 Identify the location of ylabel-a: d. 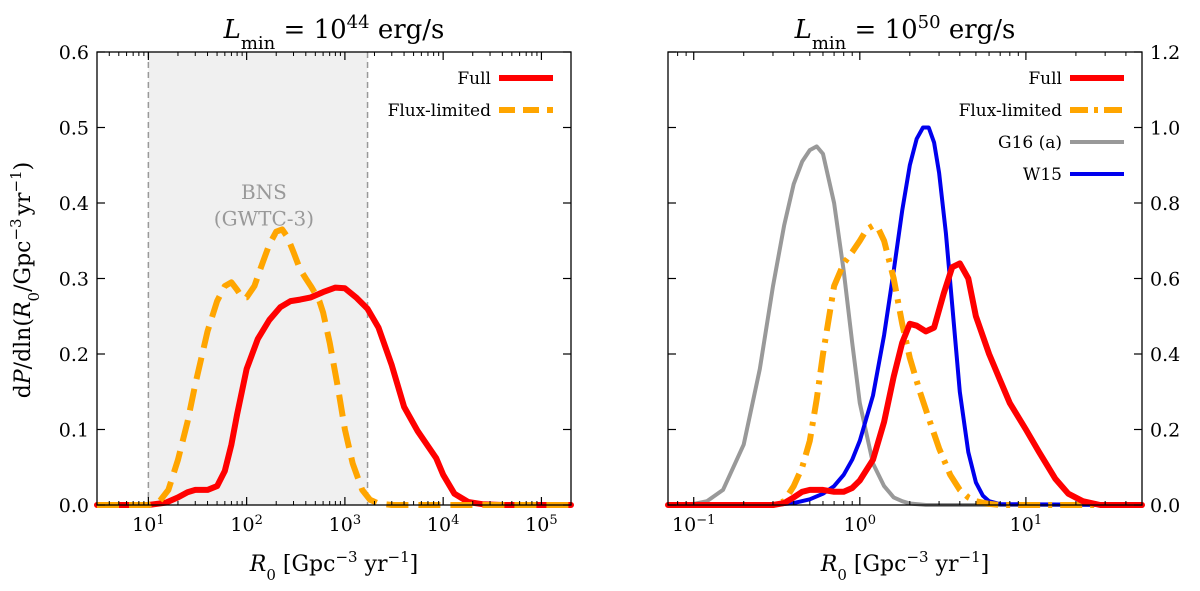
(23, 391).